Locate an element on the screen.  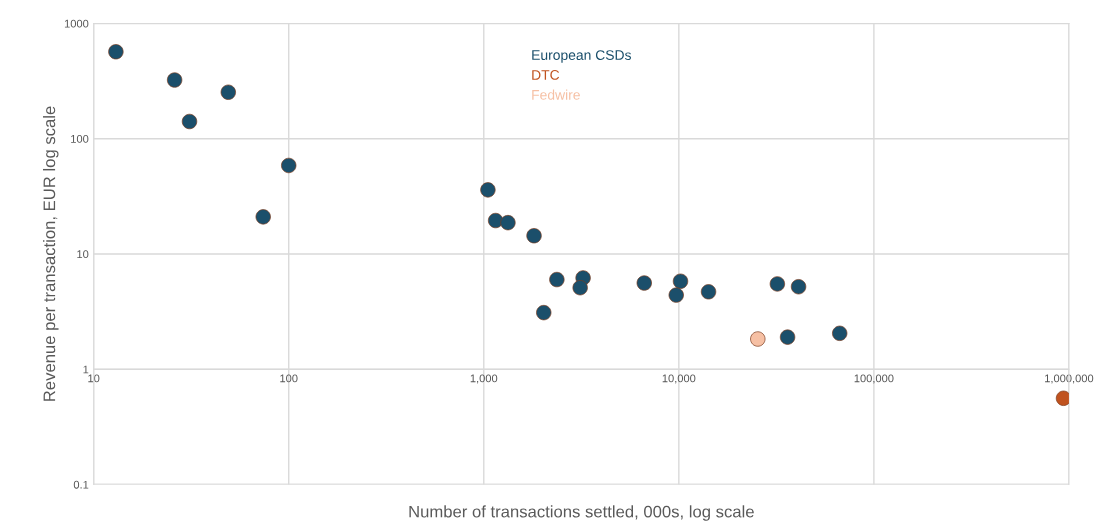
x-axis-title: Number of transactions settled, 000s, log scale is located at coordinates (581, 513).